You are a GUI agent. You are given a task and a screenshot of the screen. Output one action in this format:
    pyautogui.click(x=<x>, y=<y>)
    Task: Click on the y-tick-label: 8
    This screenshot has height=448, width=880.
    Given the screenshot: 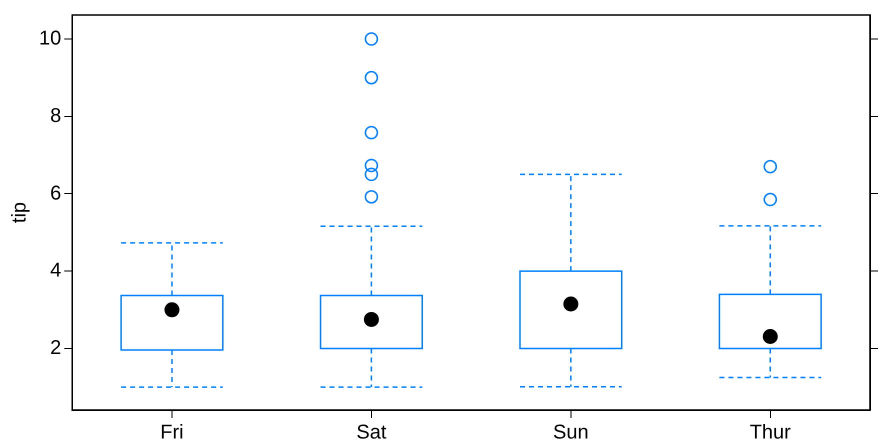 What is the action you would take?
    pyautogui.click(x=56, y=115)
    